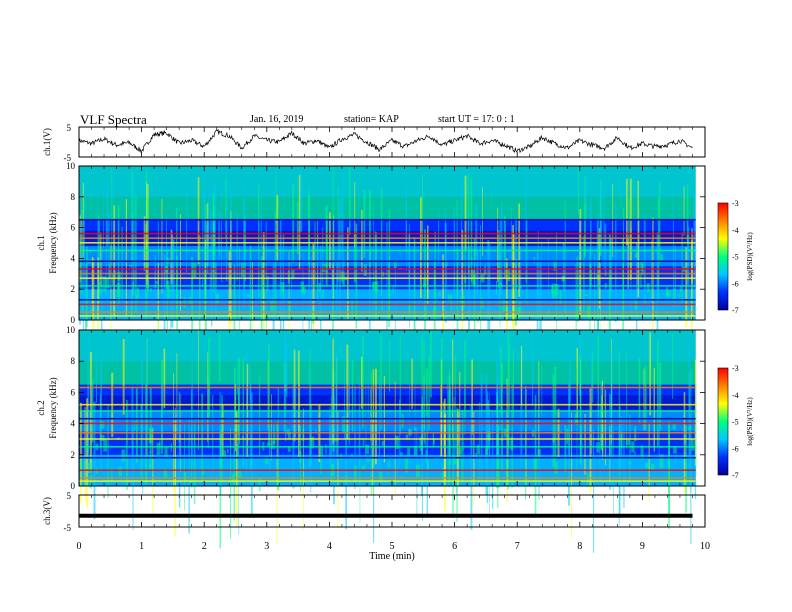  What do you see at coordinates (735, 257) in the screenshot?
I see `colorbar-1-tick: -5` at bounding box center [735, 257].